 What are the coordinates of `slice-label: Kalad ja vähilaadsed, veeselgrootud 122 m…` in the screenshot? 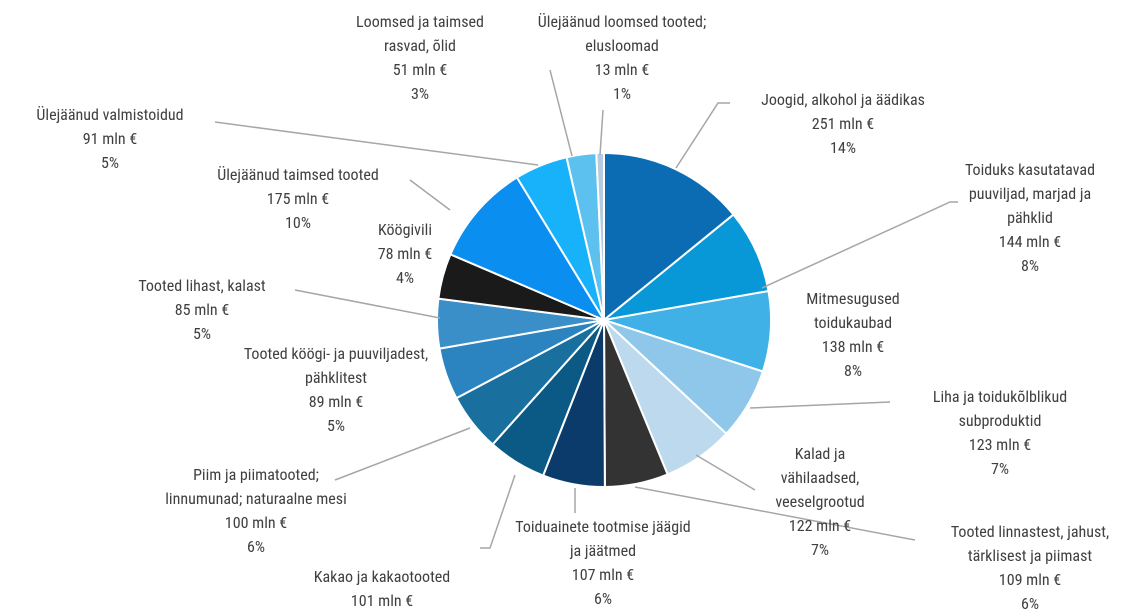 It's located at (820, 502).